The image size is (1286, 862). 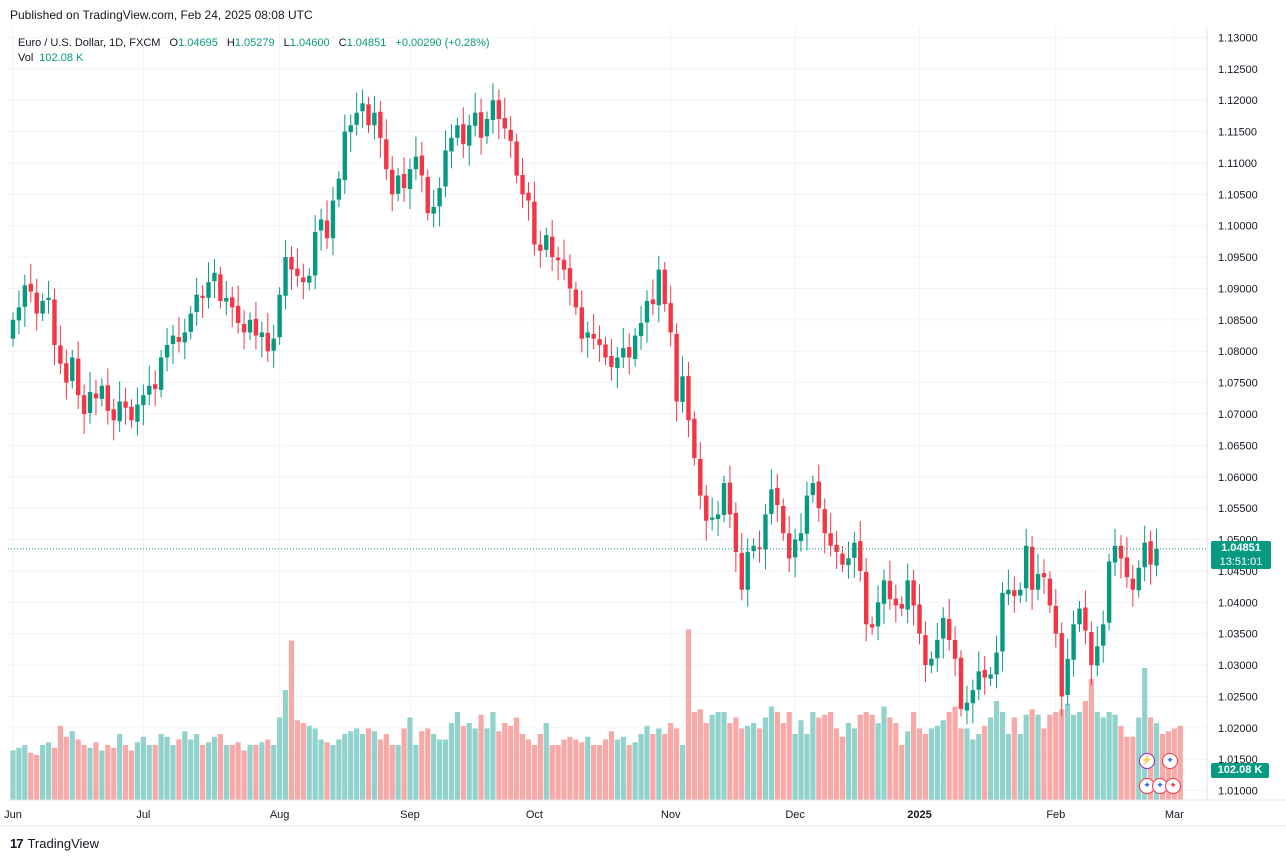 What do you see at coordinates (54, 843) in the screenshot?
I see `footer-brand: 17 TradingView` at bounding box center [54, 843].